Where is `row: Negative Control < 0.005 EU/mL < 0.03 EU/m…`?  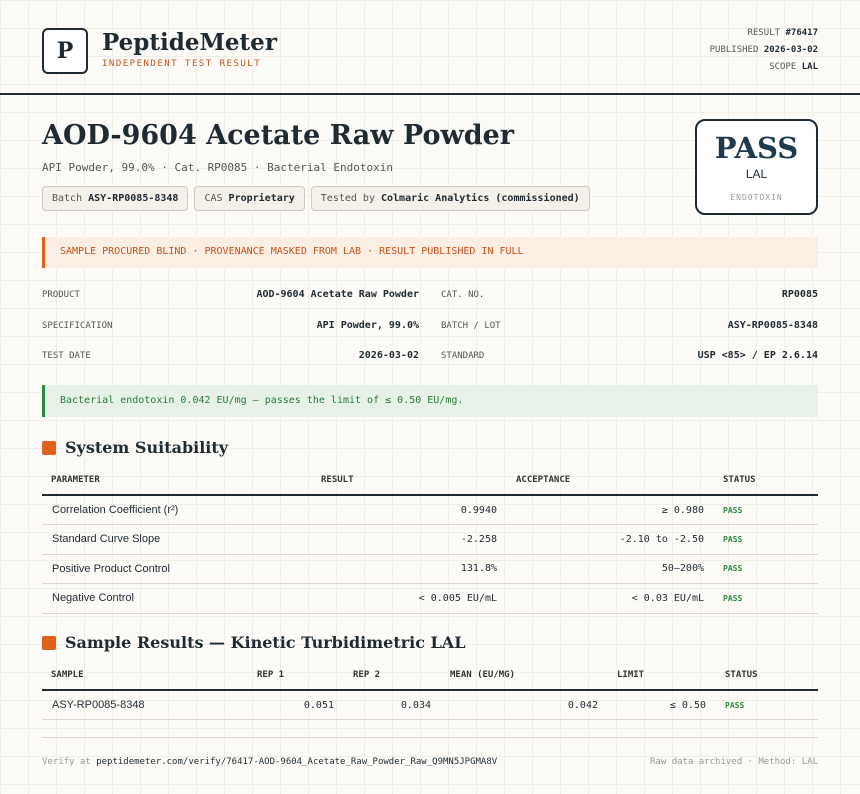 row: Negative Control < 0.005 EU/mL < 0.03 EU/m… is located at coordinates (430, 598).